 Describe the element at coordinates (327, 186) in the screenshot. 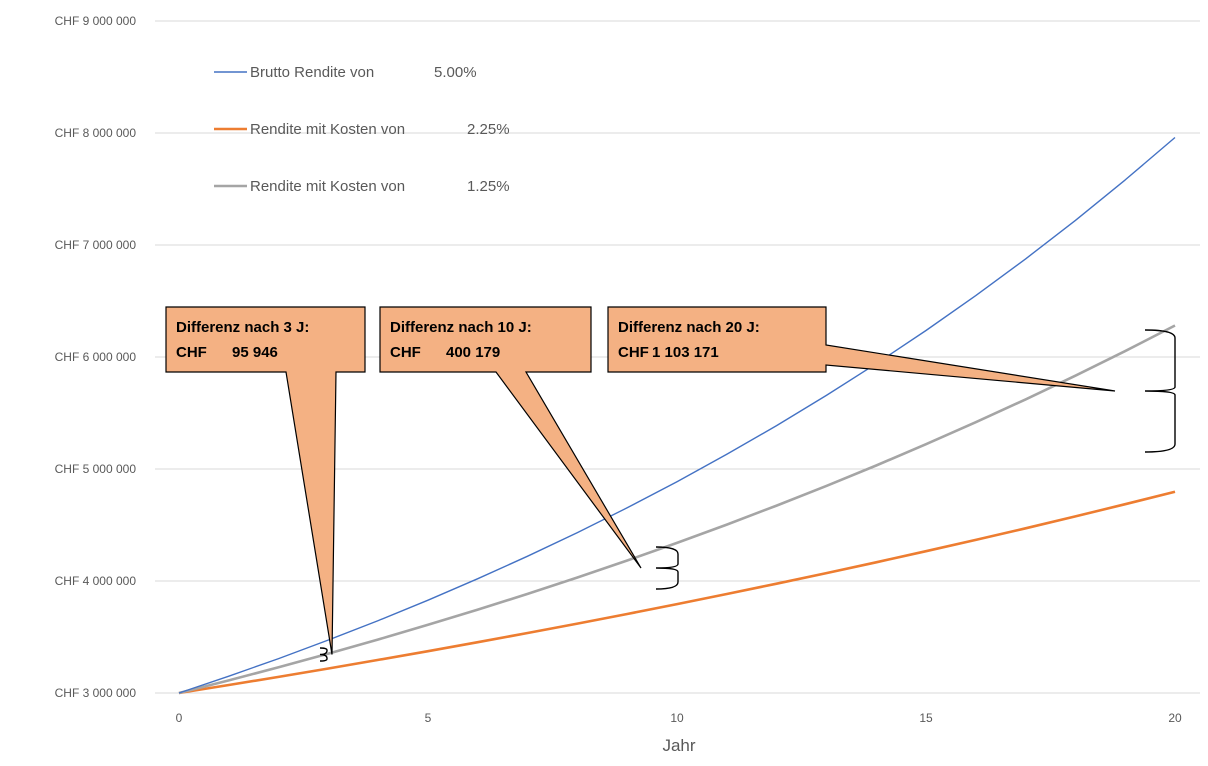

I see `legend-label-2: Rendite mit Kosten von` at that location.